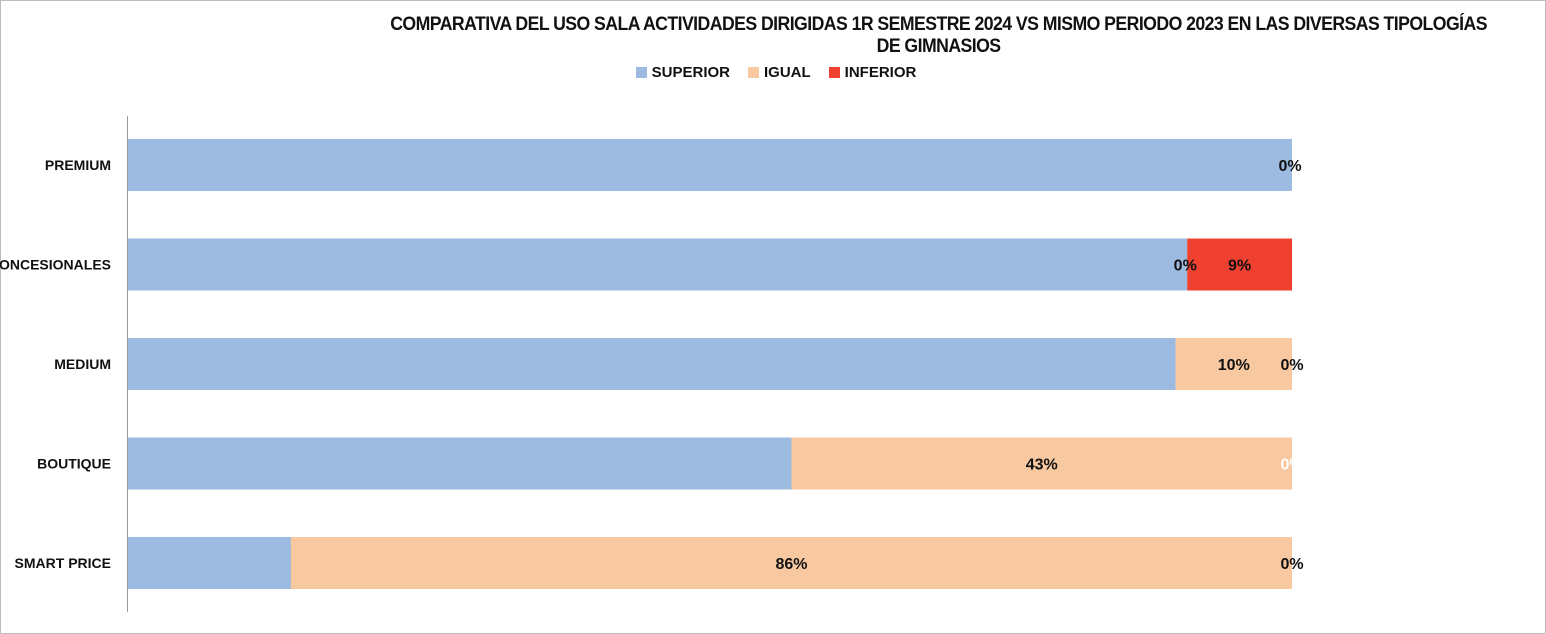  I want to click on legend-label-inferior: INFERIOR, so click(880, 72).